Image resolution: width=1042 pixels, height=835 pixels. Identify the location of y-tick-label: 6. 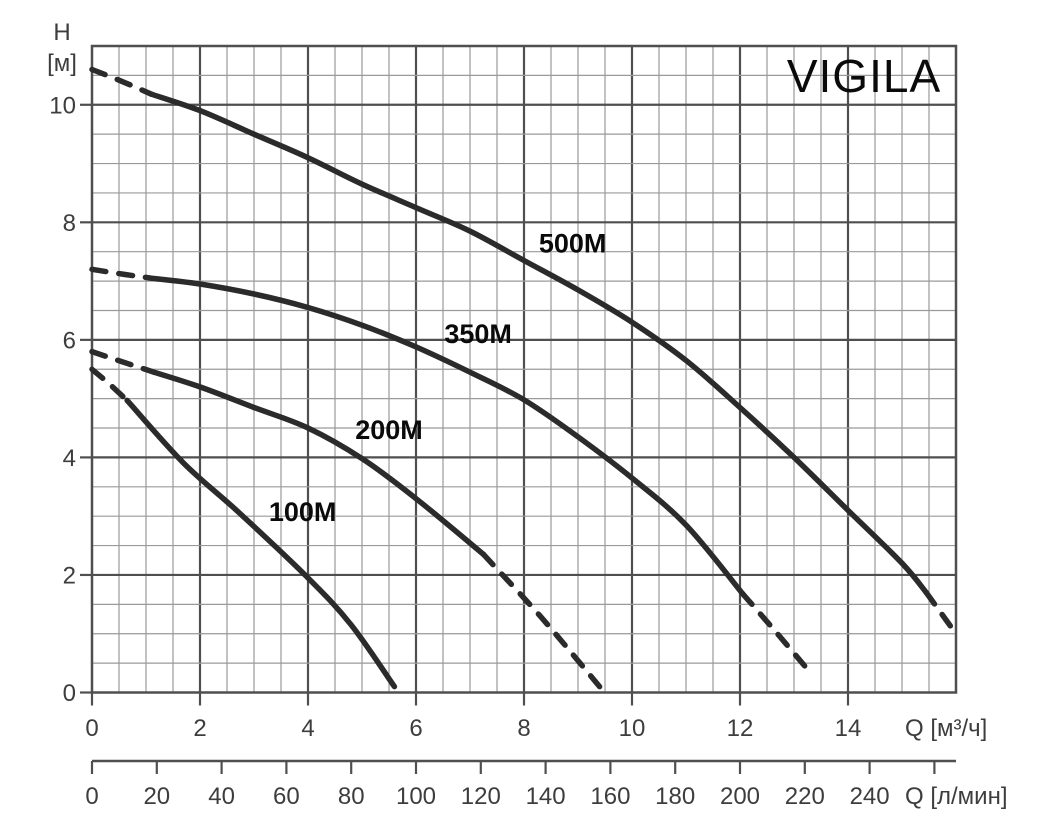
(69, 340).